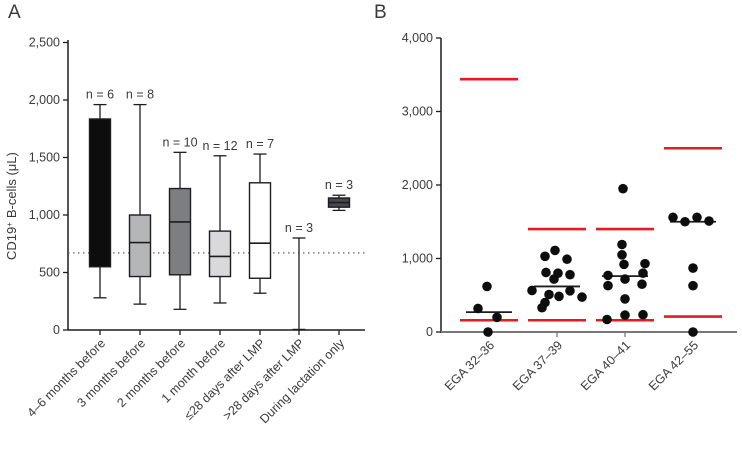 This screenshot has height=449, width=742. What do you see at coordinates (605, 365) in the screenshot?
I see `b-category-label: EGA 40–41` at bounding box center [605, 365].